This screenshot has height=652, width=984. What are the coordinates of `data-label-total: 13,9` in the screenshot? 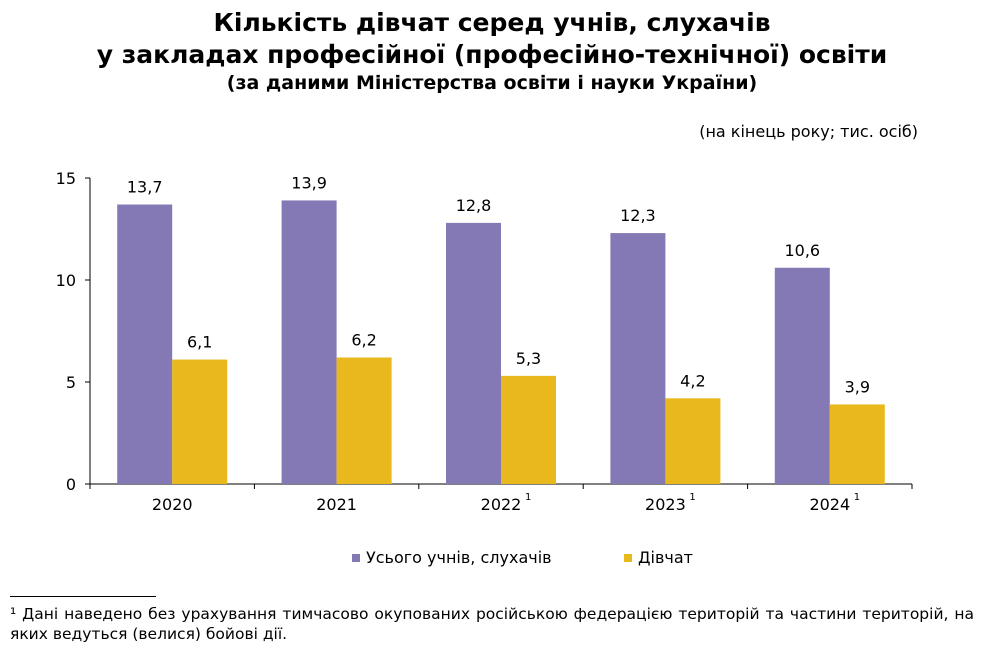 It's located at (309, 182).